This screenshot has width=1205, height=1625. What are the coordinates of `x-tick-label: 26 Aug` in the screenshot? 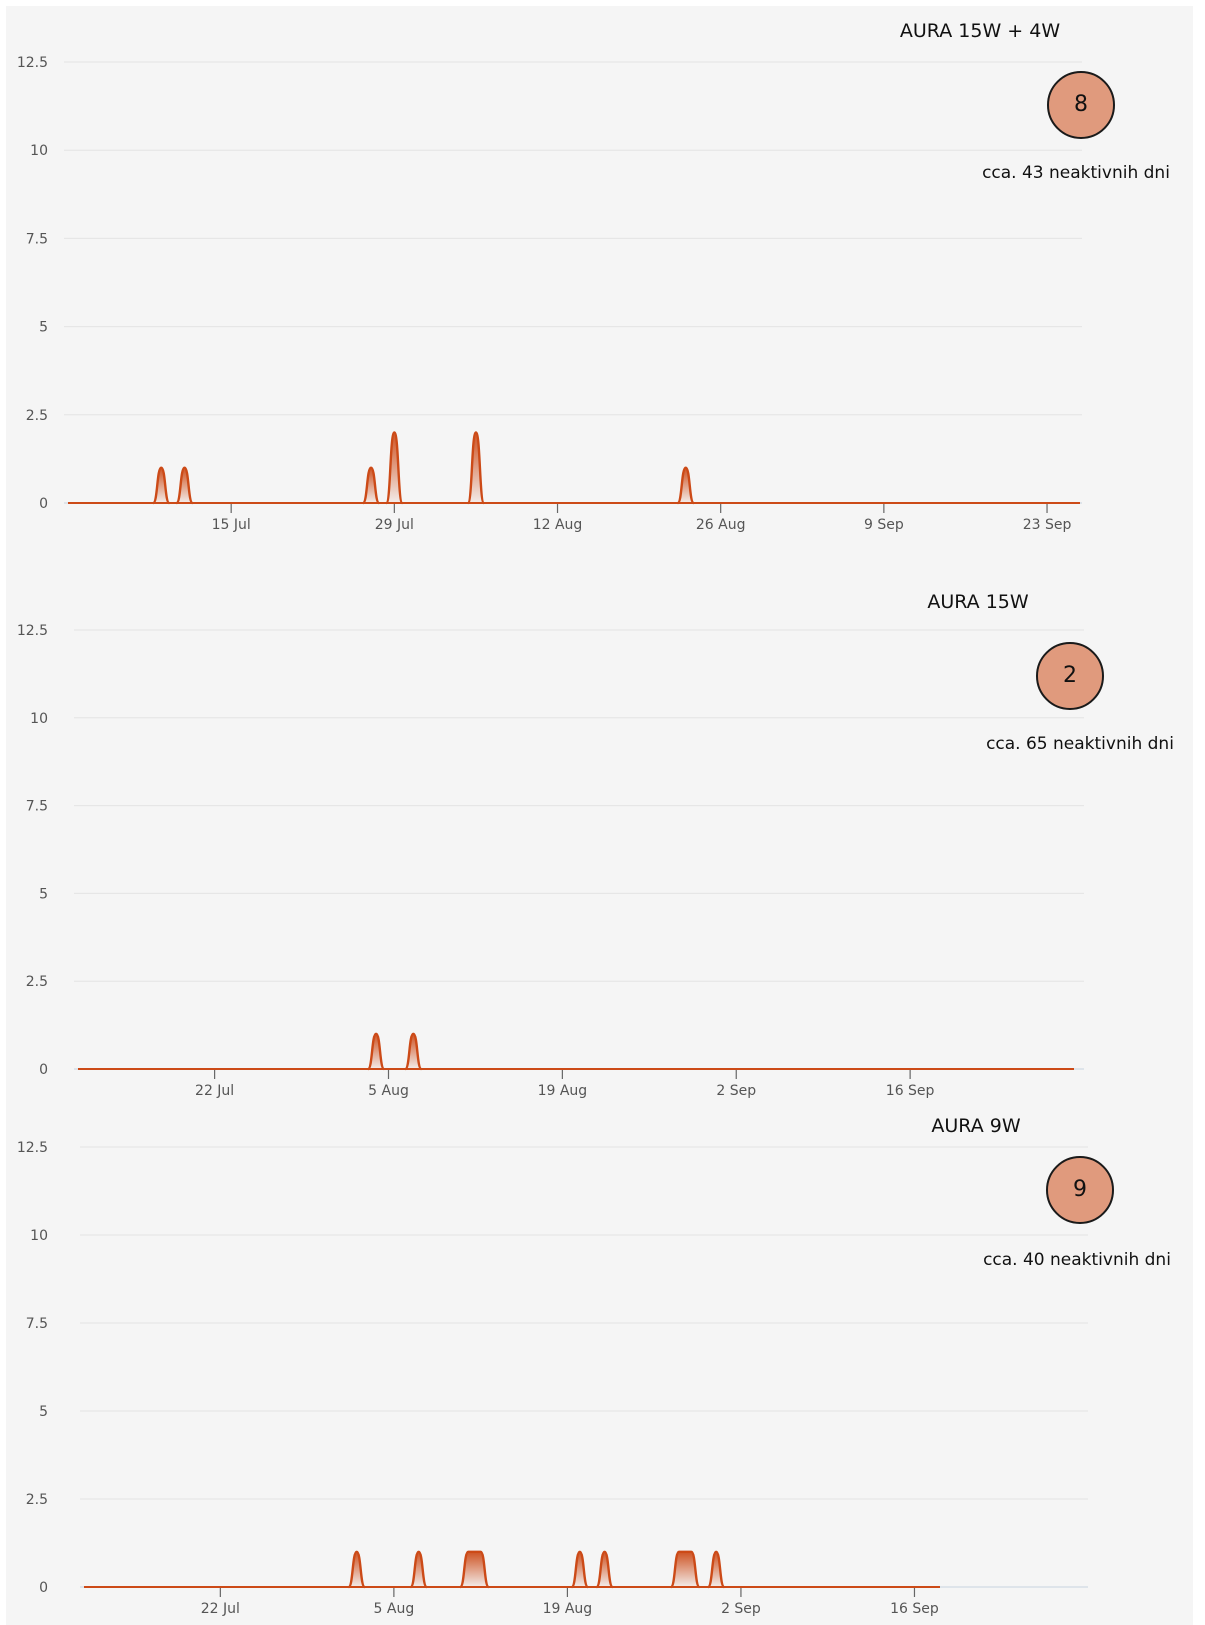 It's located at (721, 525).